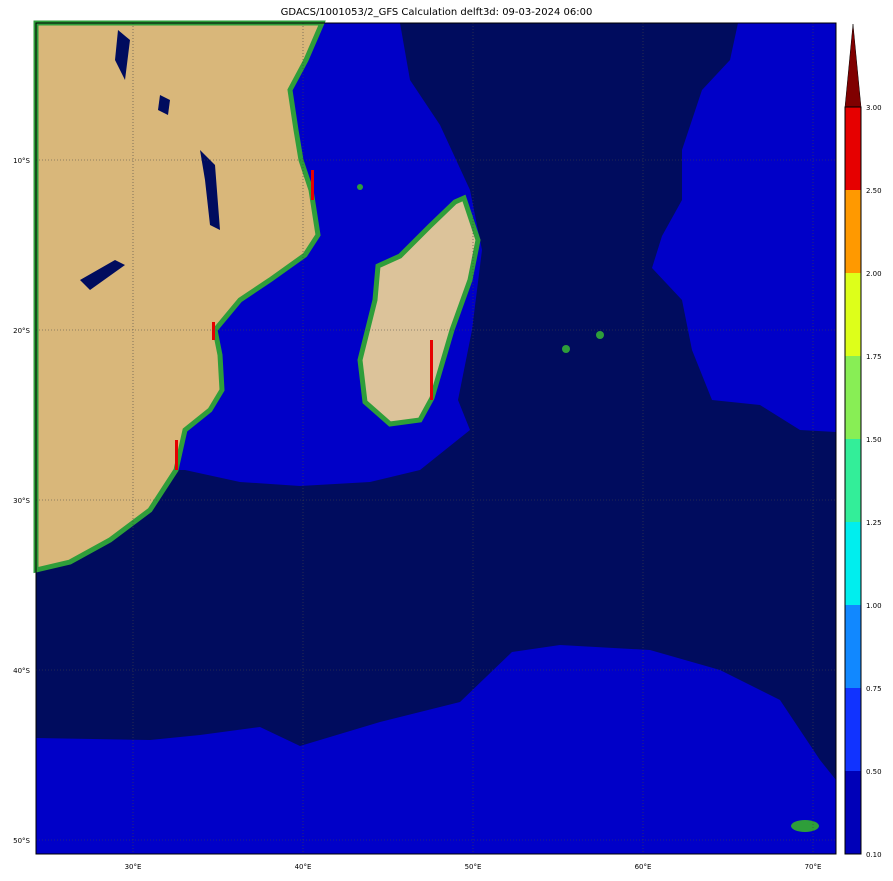  I want to click on colorbar-frame, so click(853, 480).